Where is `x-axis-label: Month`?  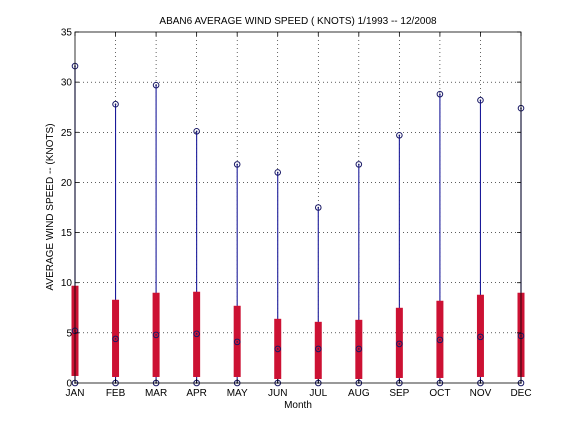 x-axis-label: Month is located at coordinates (298, 405).